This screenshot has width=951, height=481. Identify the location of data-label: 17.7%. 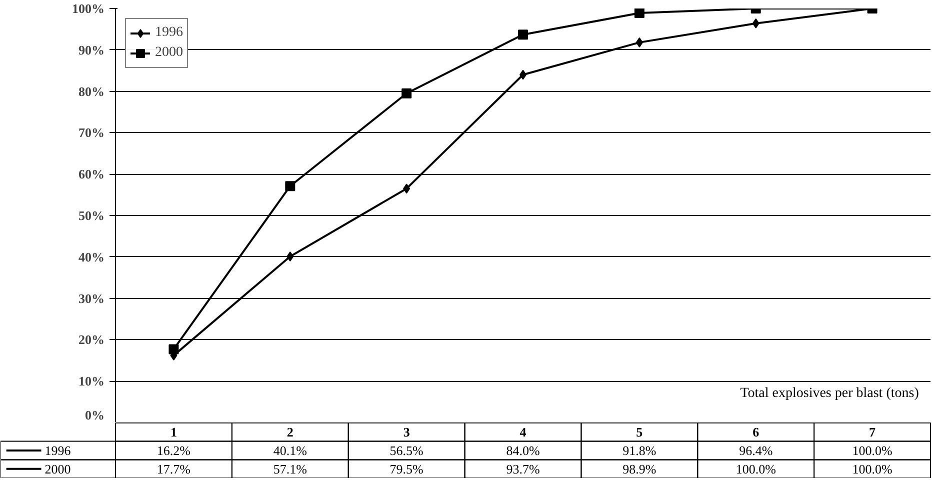
(173, 468).